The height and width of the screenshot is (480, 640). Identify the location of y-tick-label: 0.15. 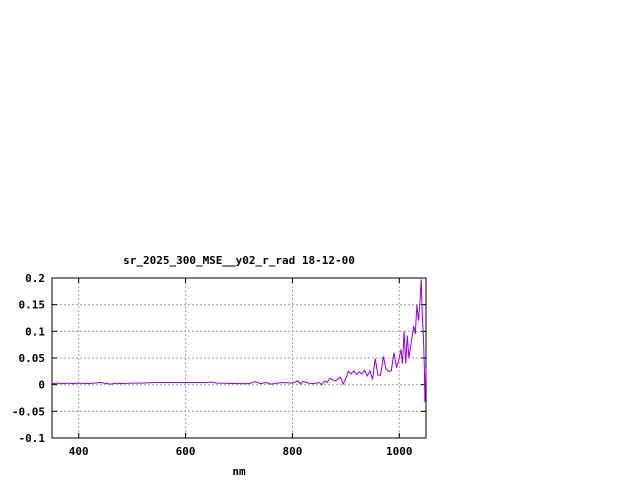
(32, 305).